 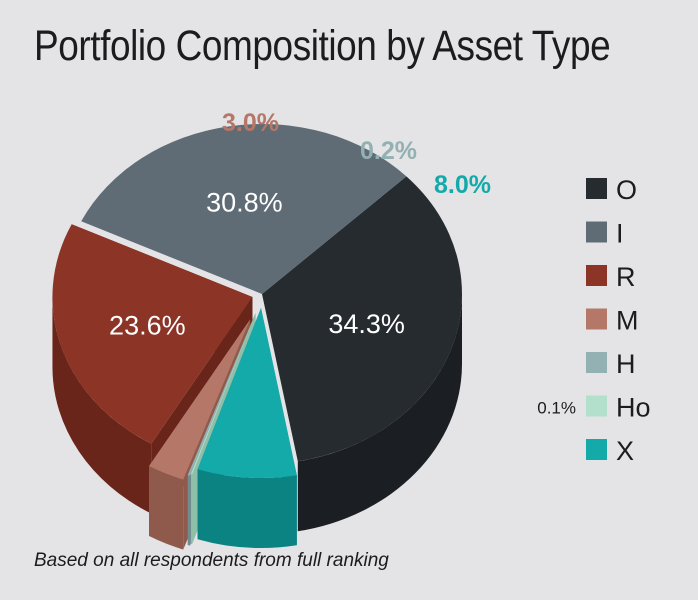 What do you see at coordinates (596, 406) in the screenshot?
I see `legend-swatch-ho` at bounding box center [596, 406].